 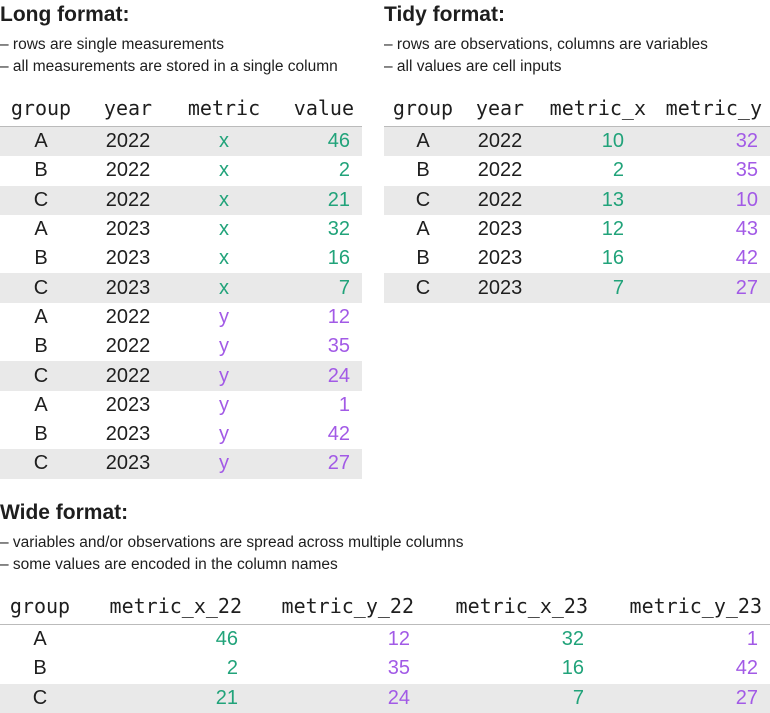 I want to click on table-row: B 2022 2 35, so click(x=577, y=170).